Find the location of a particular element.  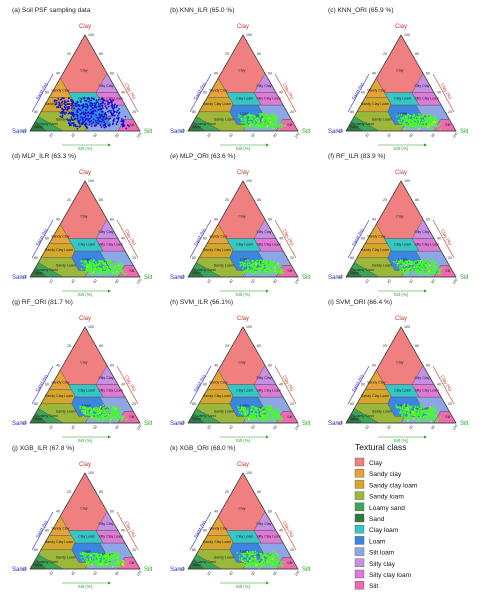

class-label: Clay Loam is located at coordinates (402, 390).